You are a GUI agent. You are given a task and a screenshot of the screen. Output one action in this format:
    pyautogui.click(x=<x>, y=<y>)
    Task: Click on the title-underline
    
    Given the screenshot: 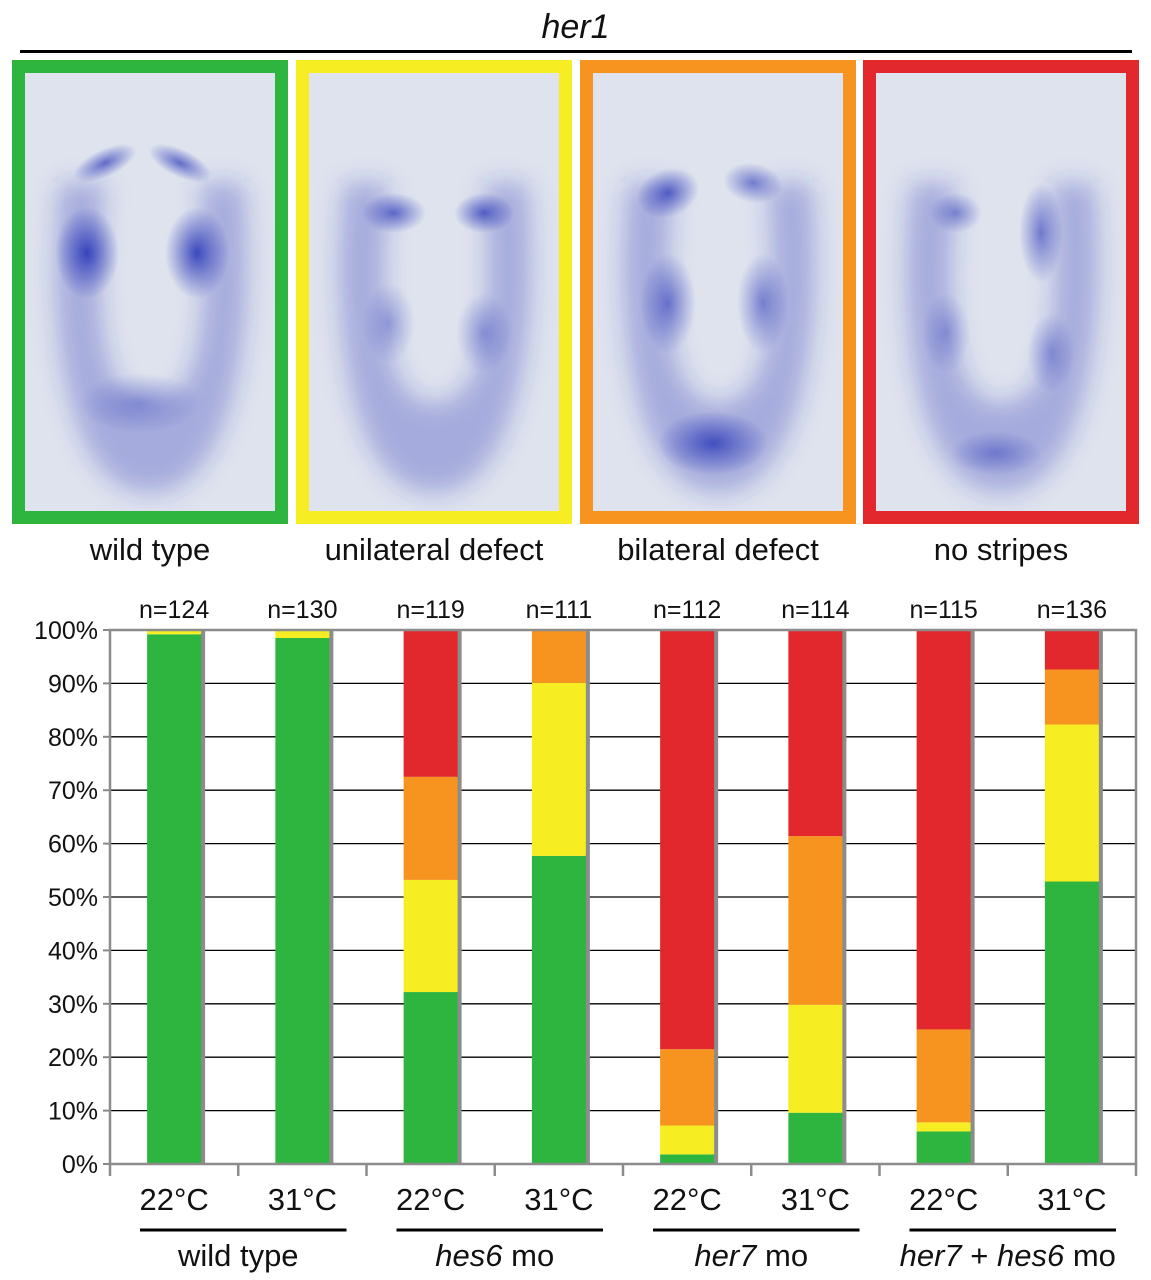 What is the action you would take?
    pyautogui.click(x=576, y=51)
    